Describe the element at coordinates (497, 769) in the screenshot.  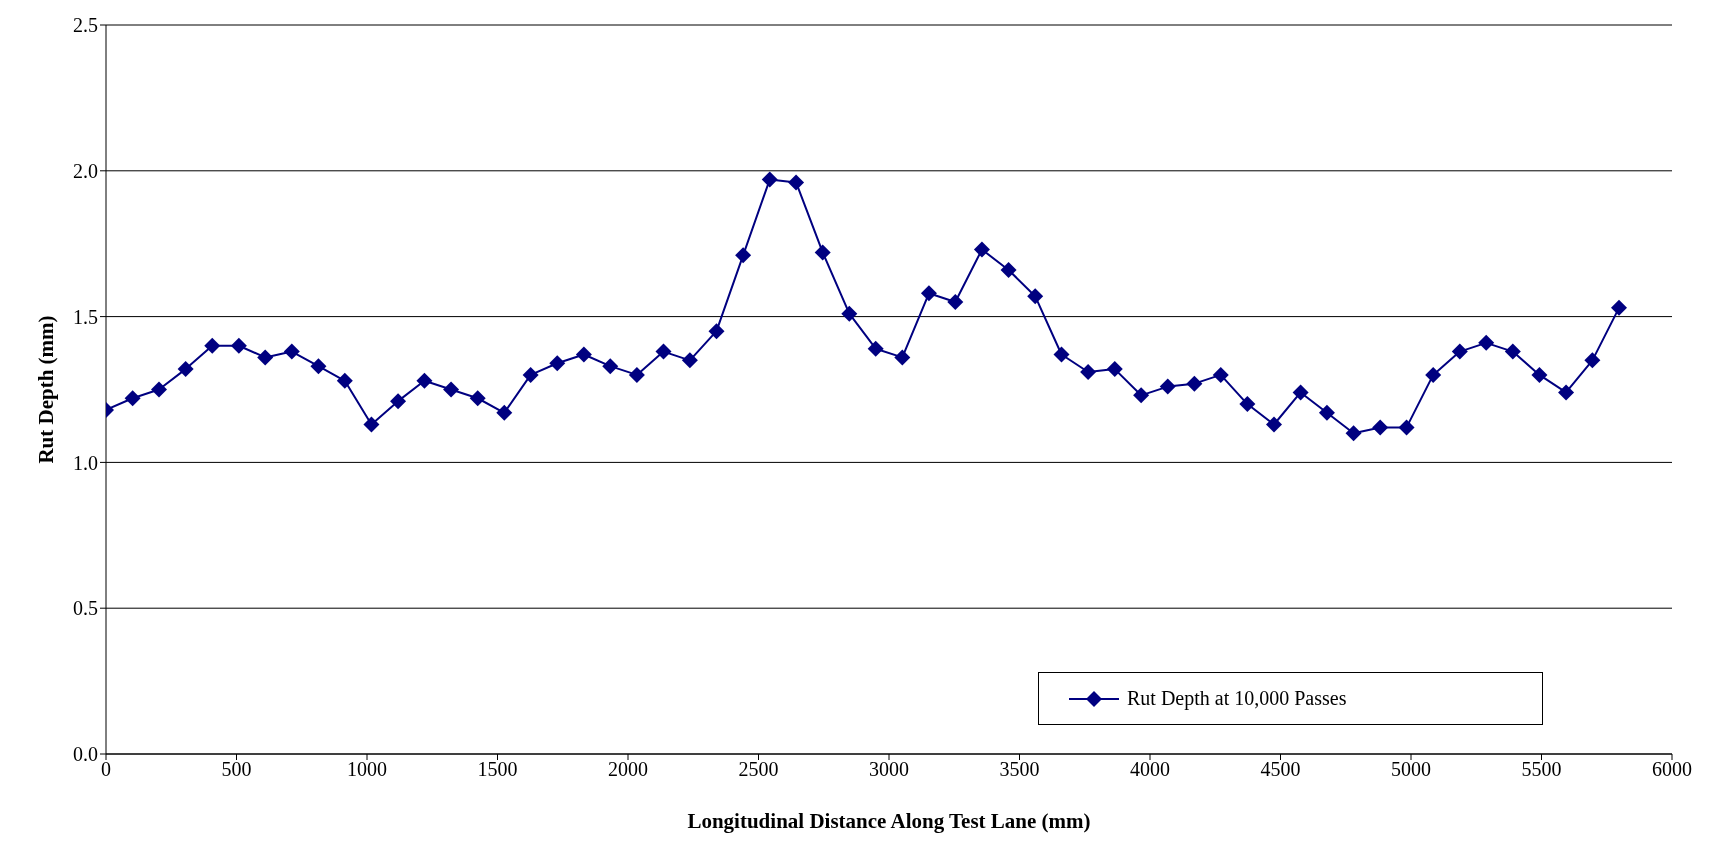
I see `x-tick-label: 1500` at that location.